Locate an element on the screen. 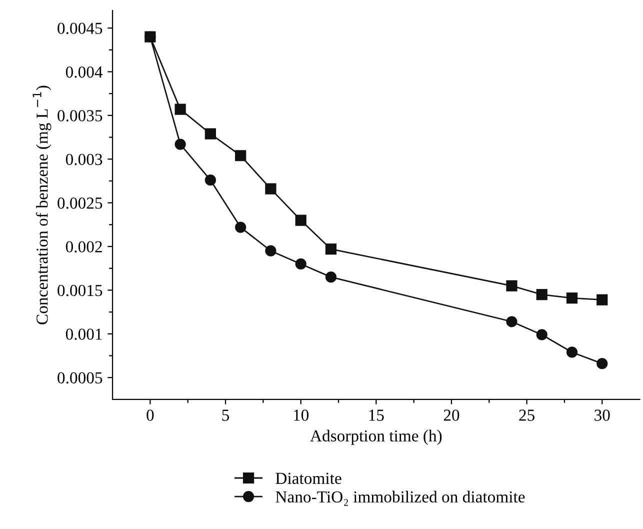  y-axis-title: Concentration of benzene (mg L$^{−1}$) is located at coordinates (42, 205).